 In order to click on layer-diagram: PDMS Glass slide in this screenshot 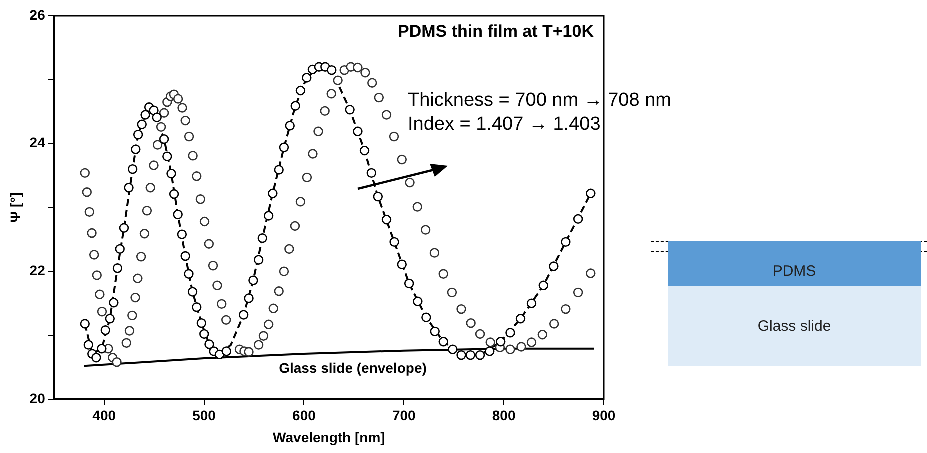, I will do `click(789, 303)`.